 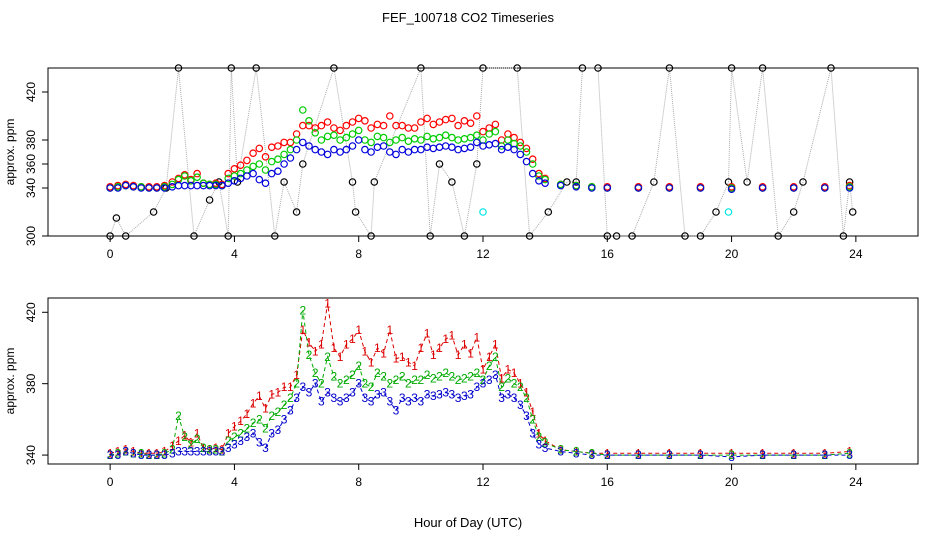 I want to click on x-axis-label: Hour of Day (UTC), so click(x=468, y=522).